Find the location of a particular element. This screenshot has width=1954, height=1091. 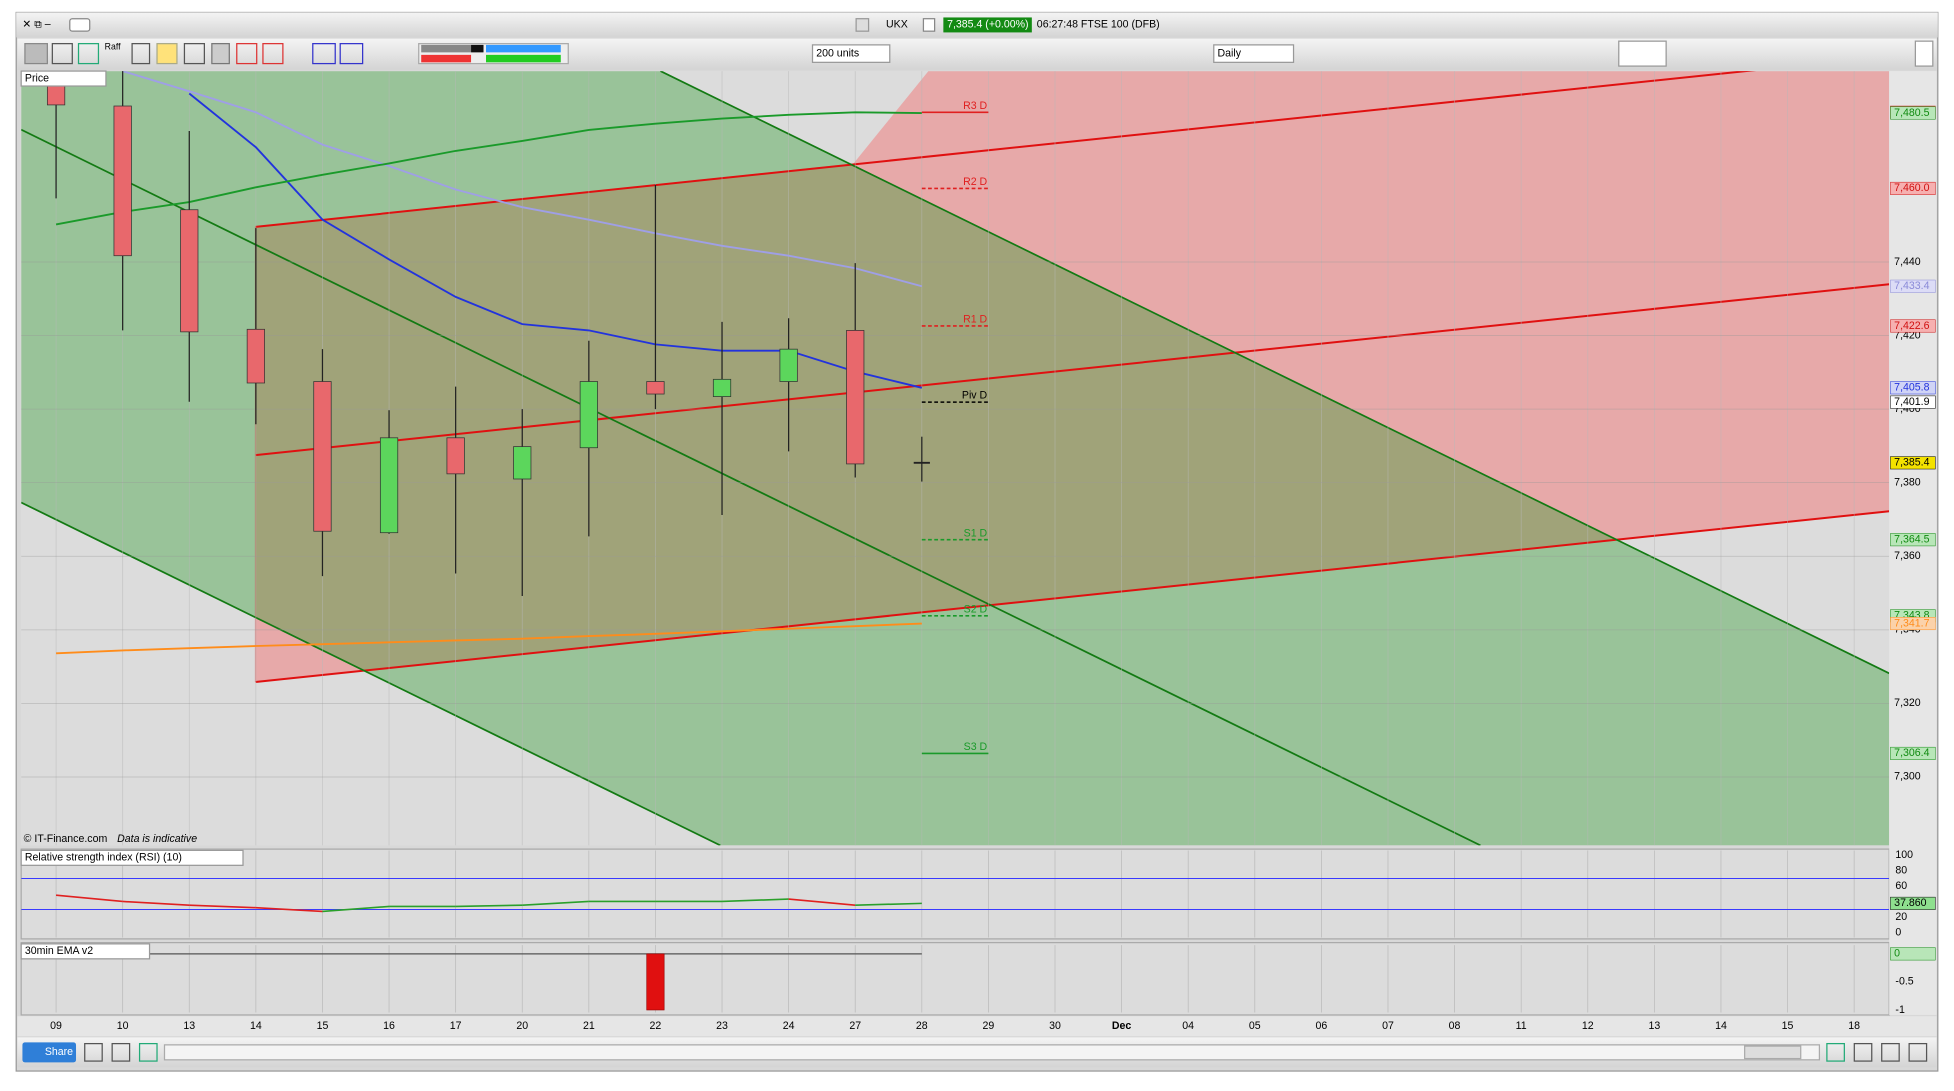

x-tick-label: Dec is located at coordinates (1122, 1026).